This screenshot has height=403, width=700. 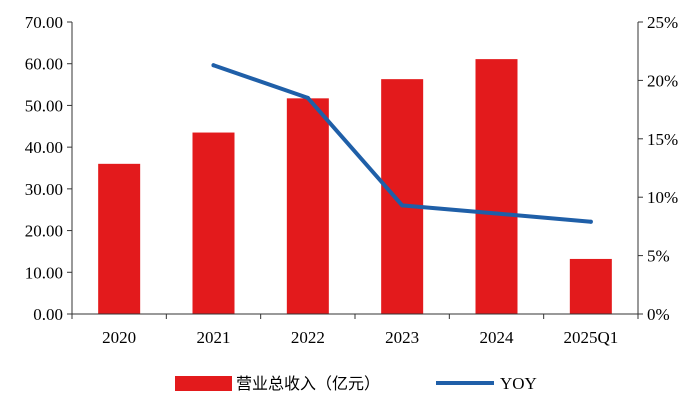 I want to click on right-tick-label: 0%, so click(x=658, y=314).